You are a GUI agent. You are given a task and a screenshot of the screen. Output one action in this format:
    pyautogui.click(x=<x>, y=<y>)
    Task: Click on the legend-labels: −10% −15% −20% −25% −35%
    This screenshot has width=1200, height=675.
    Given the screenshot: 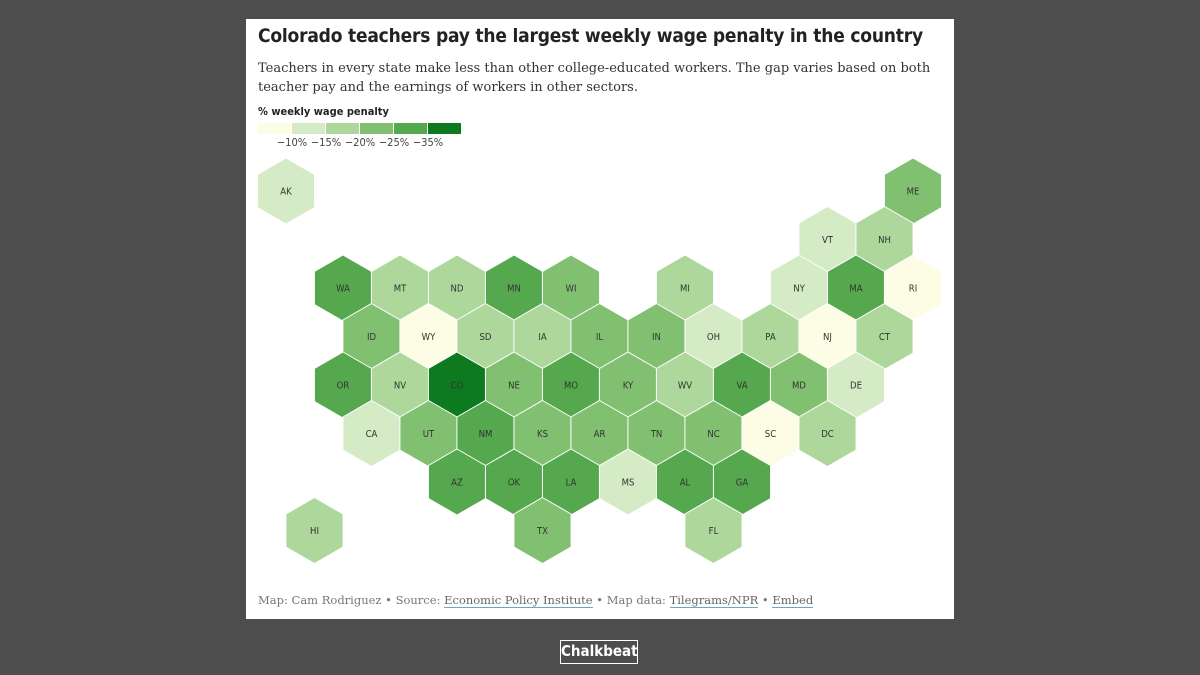 What is the action you would take?
    pyautogui.click(x=363, y=142)
    